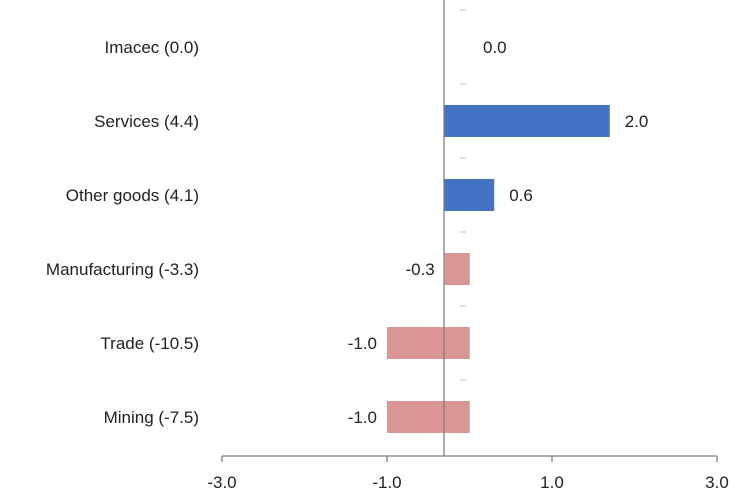  What do you see at coordinates (637, 121) in the screenshot?
I see `value-label: 2.0` at bounding box center [637, 121].